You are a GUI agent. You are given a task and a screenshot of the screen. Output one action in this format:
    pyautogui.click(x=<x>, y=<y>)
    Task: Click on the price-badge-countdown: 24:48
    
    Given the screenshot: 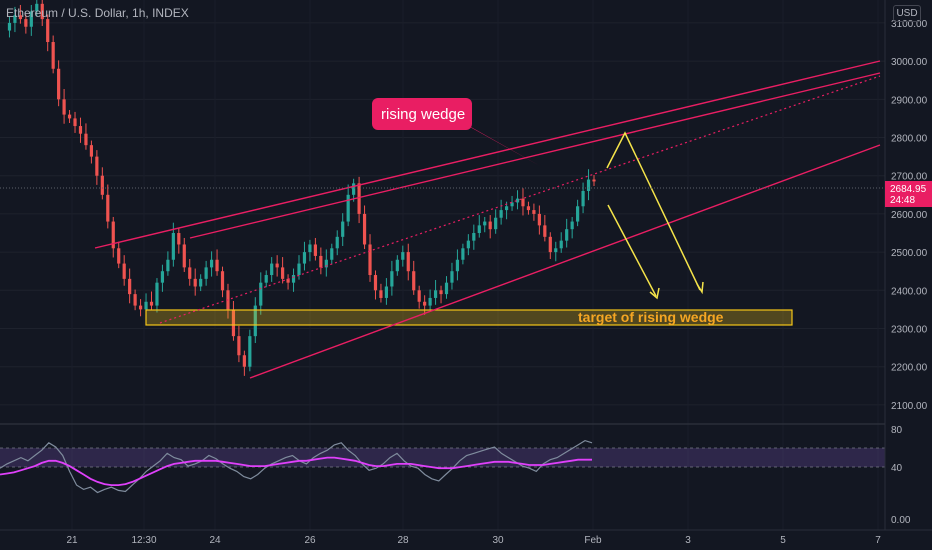 What is the action you would take?
    pyautogui.click(x=902, y=200)
    